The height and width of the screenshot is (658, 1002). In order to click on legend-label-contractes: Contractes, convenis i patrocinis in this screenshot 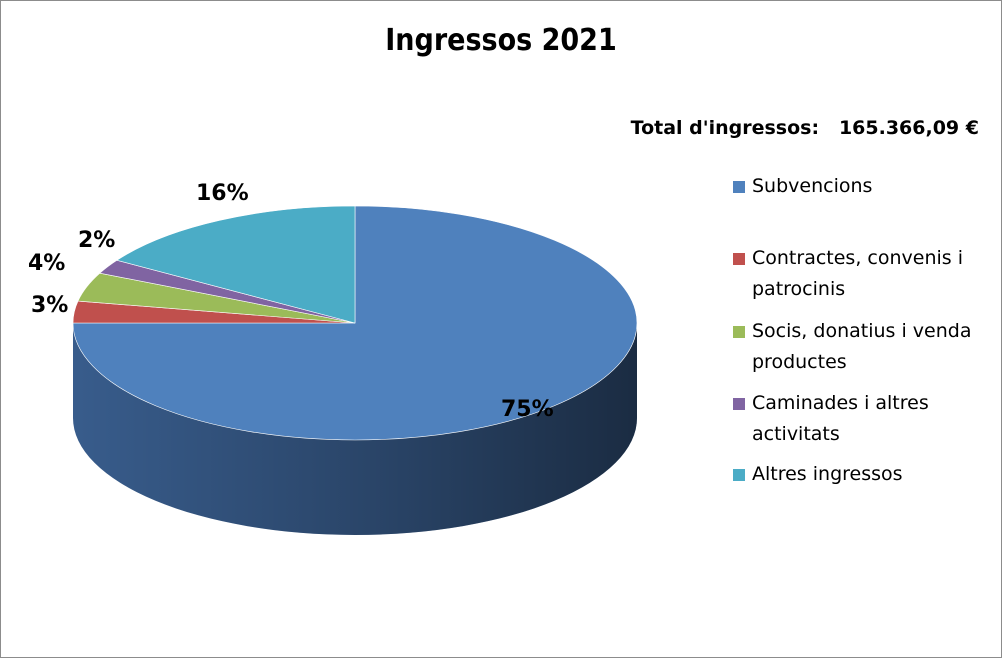, I will do `click(857, 273)`.